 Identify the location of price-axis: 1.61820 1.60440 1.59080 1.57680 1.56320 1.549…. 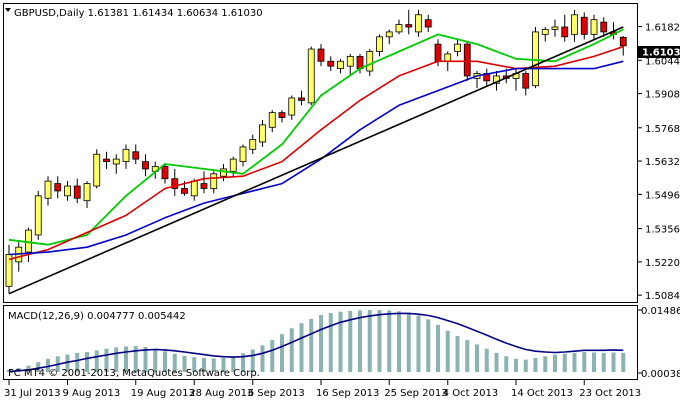
(659, 162).